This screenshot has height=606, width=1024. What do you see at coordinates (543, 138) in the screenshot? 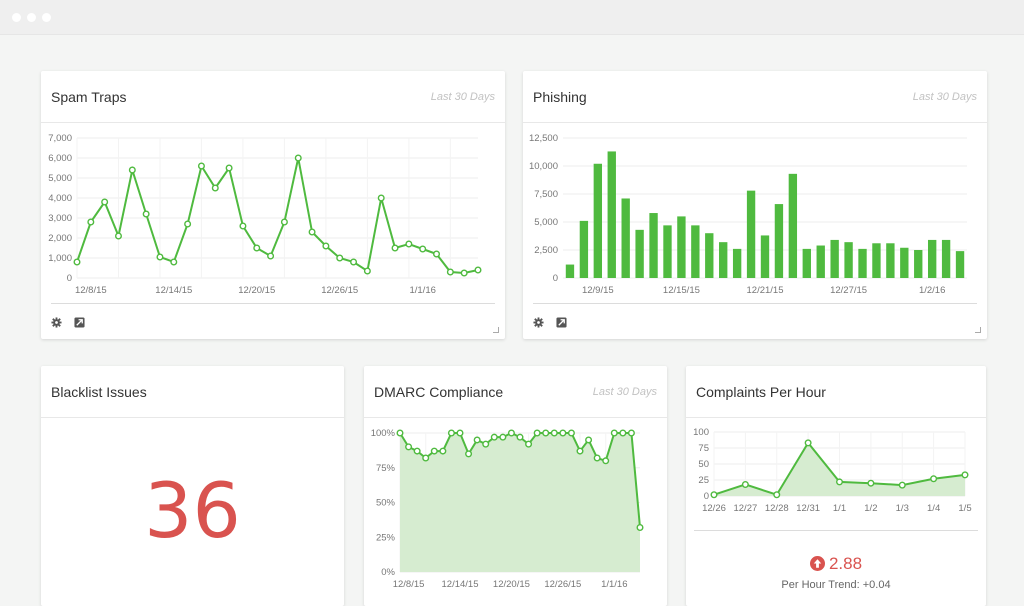
I see `y-tick-label: 12,500` at bounding box center [543, 138].